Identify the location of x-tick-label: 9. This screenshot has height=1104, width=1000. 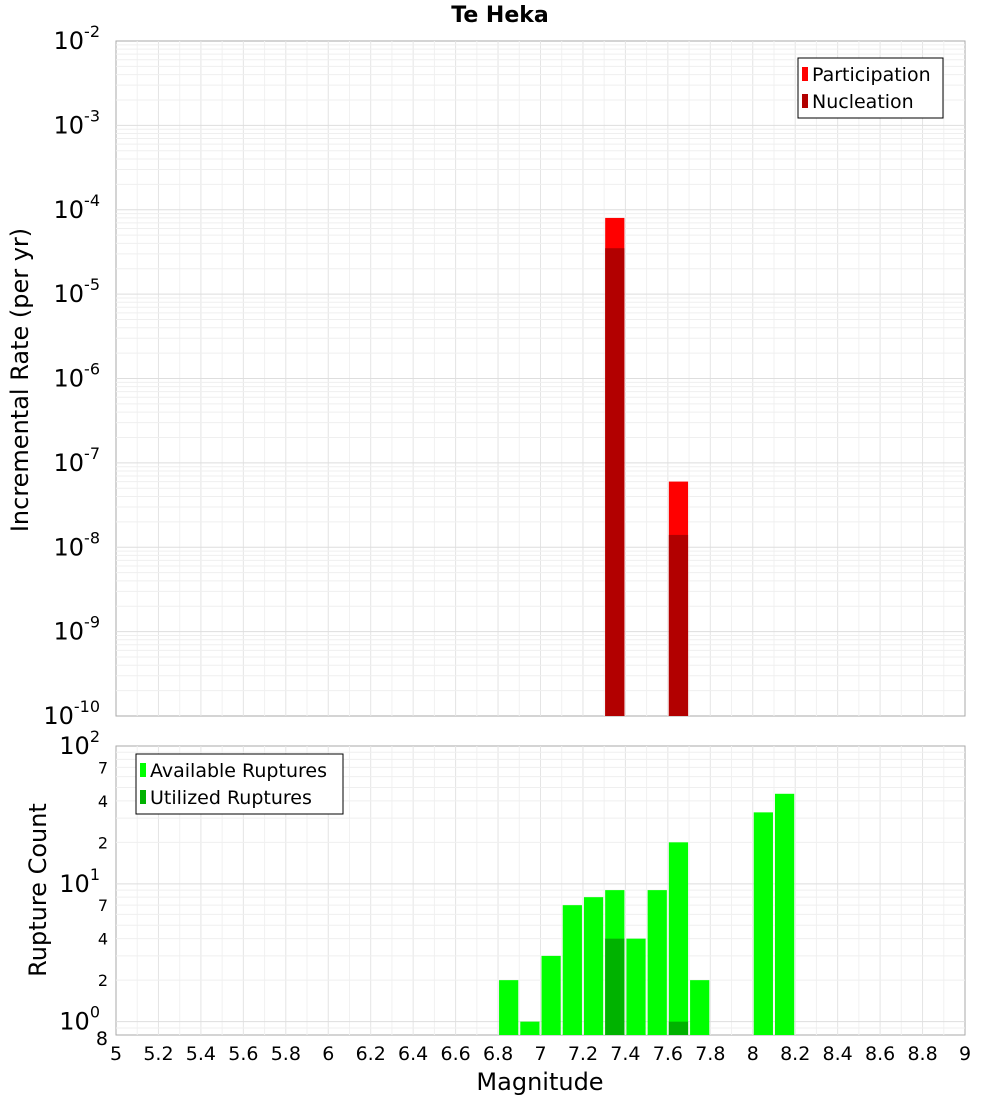
(965, 1054).